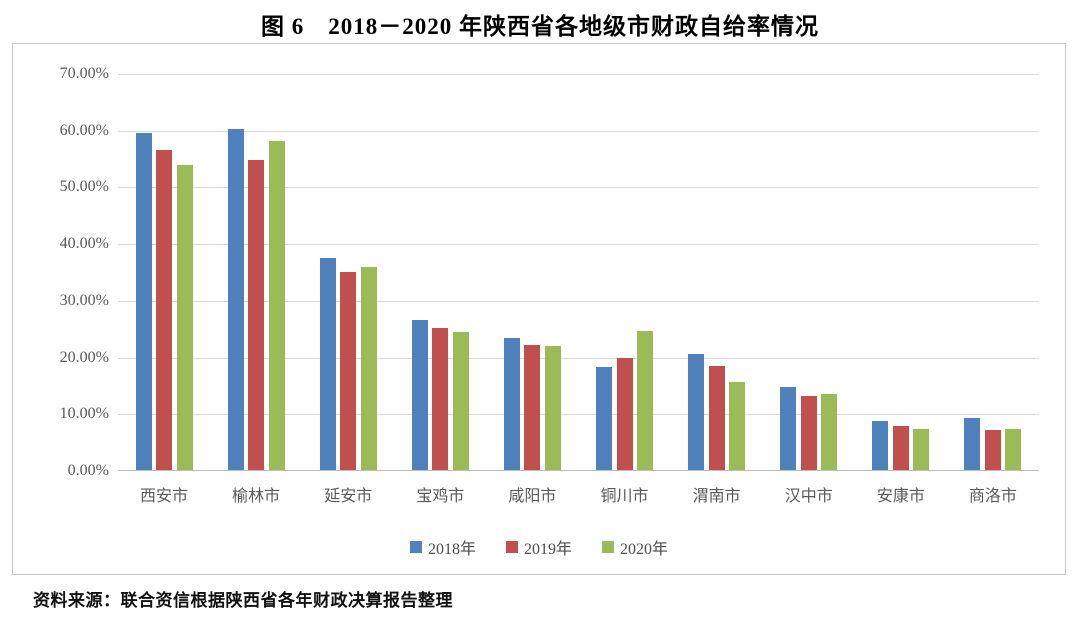 The width and height of the screenshot is (1080, 622). What do you see at coordinates (921, 449) in the screenshot?
I see `bar-2020年-安康市` at bounding box center [921, 449].